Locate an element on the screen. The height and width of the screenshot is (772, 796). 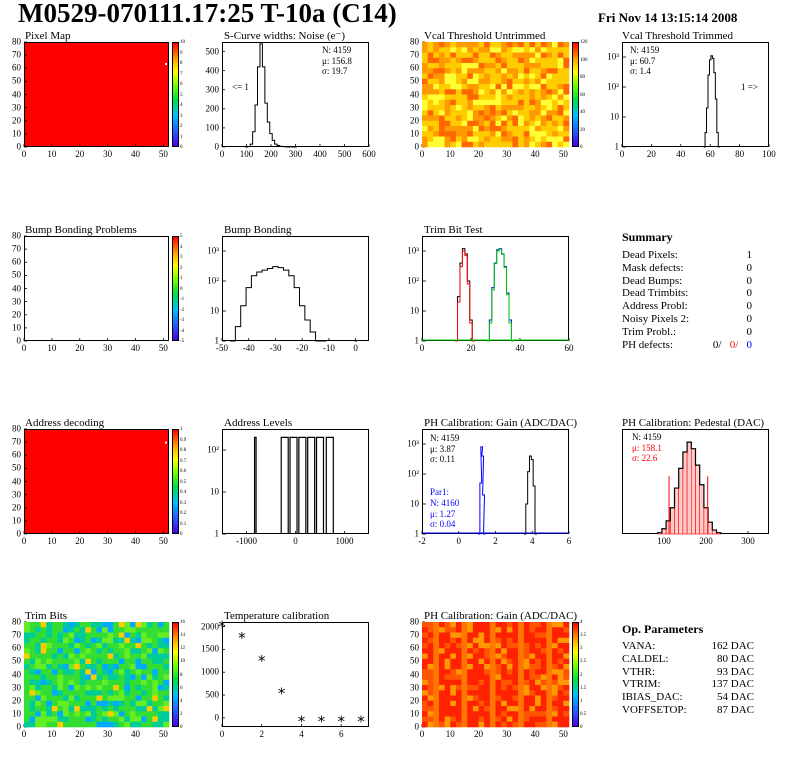
address-decoding-y-tick: 10 is located at coordinates (16, 520).